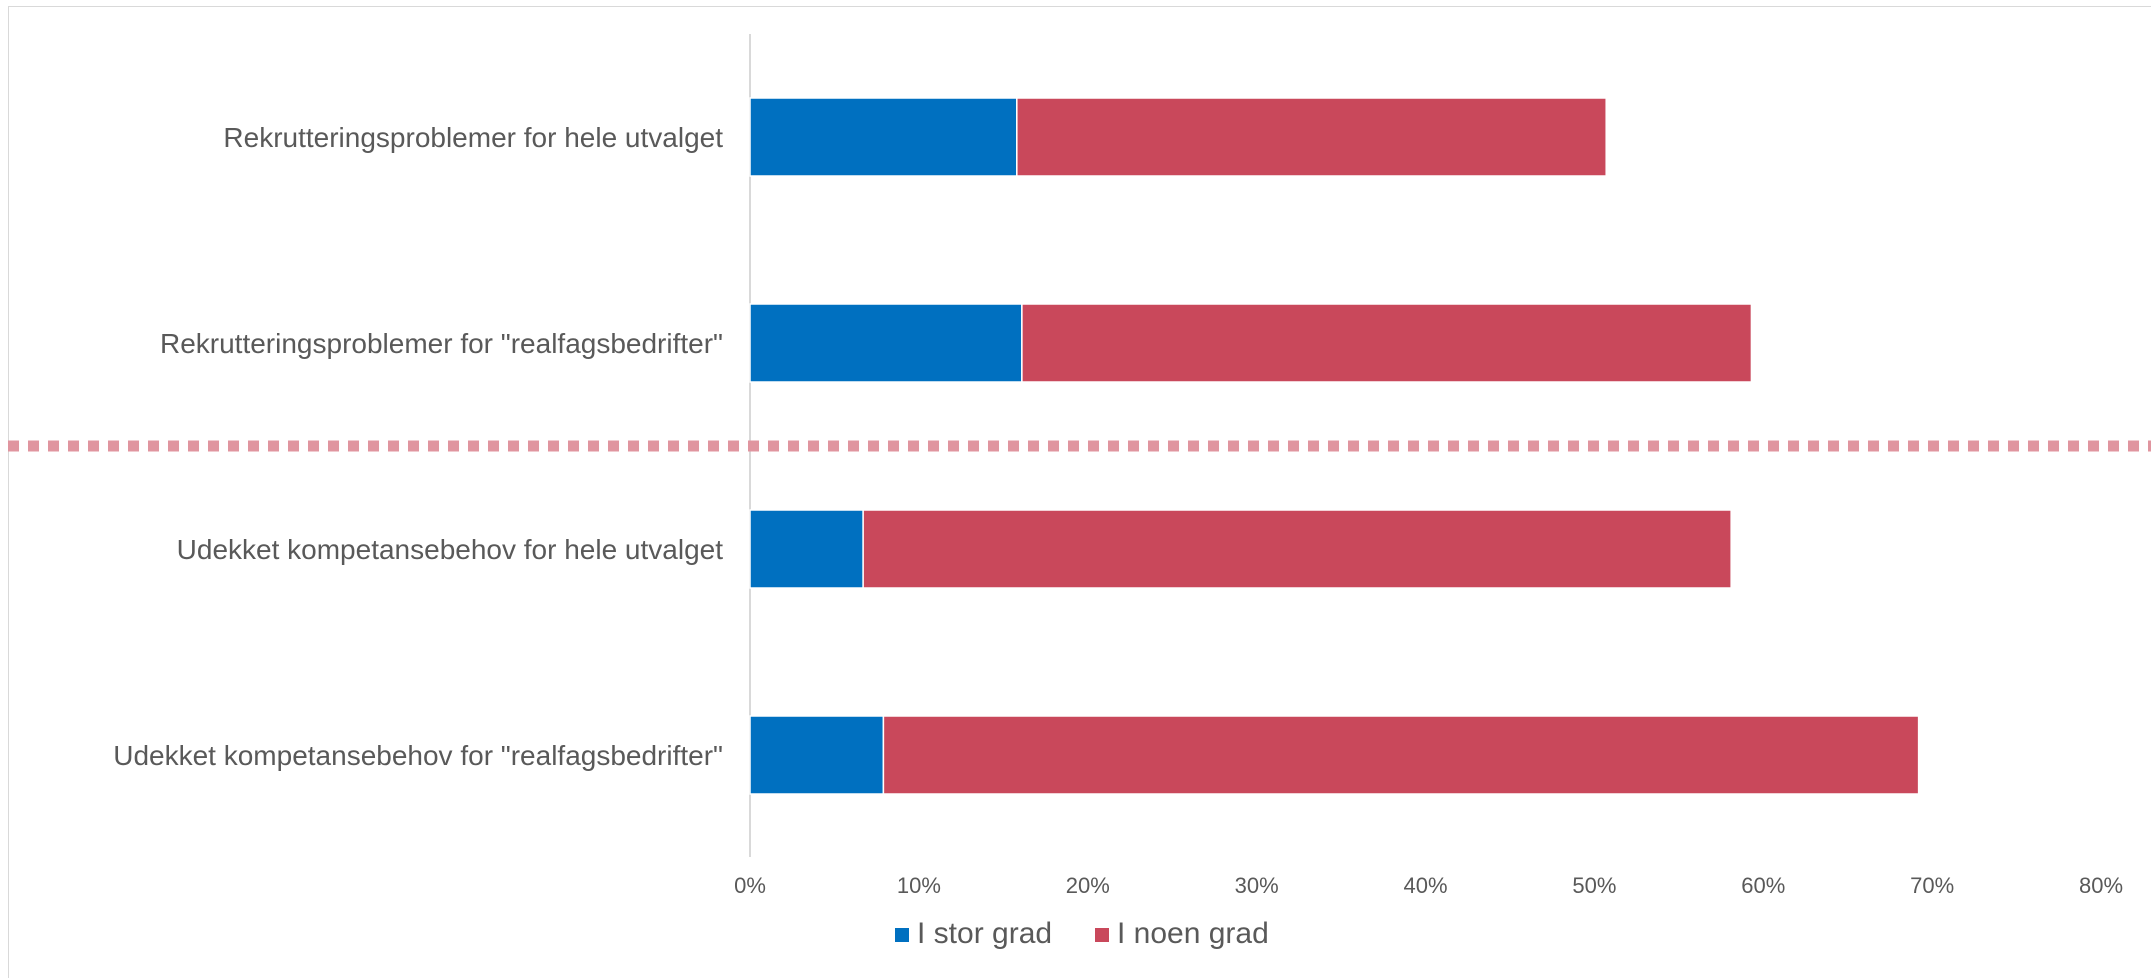 This screenshot has width=2151, height=978. I want to click on x-tick-label-20: 20%, so click(1088, 885).